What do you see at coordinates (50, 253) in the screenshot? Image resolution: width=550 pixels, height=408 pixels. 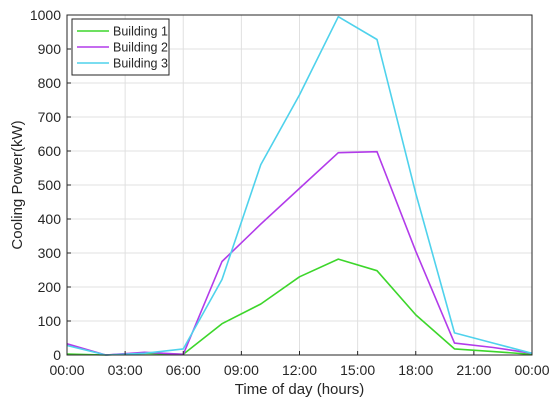 I see `y-tick-label: 300` at bounding box center [50, 253].